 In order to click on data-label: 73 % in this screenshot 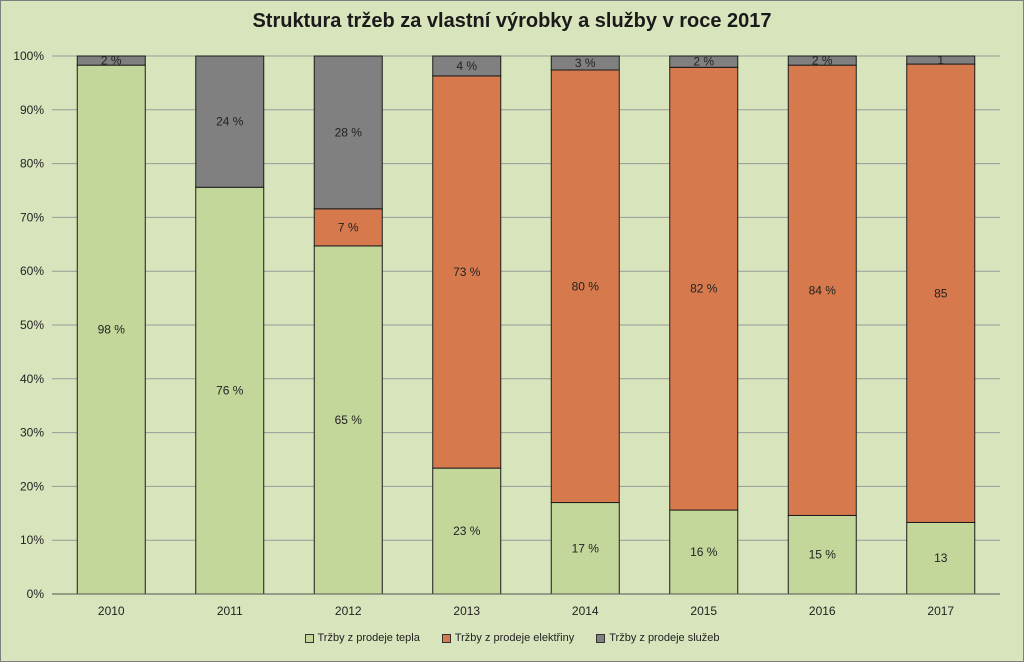, I will do `click(467, 272)`.